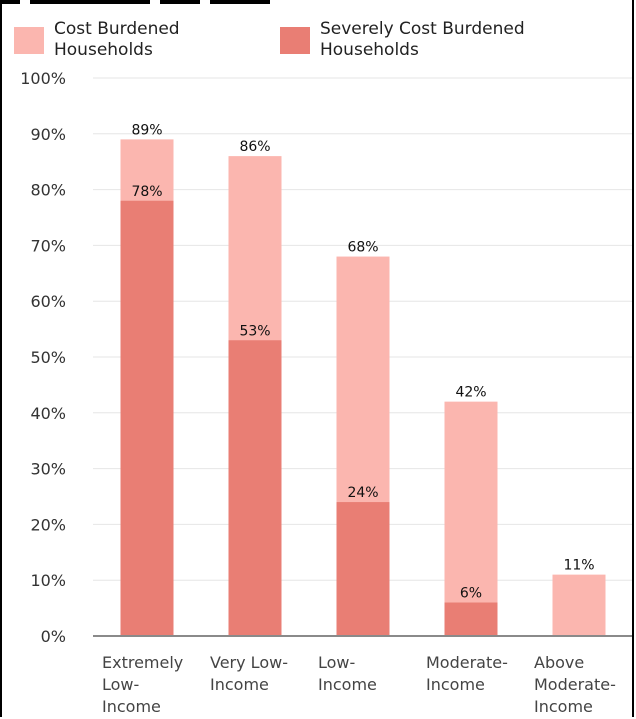  I want to click on y-tick-label: 70%, so click(48, 245).